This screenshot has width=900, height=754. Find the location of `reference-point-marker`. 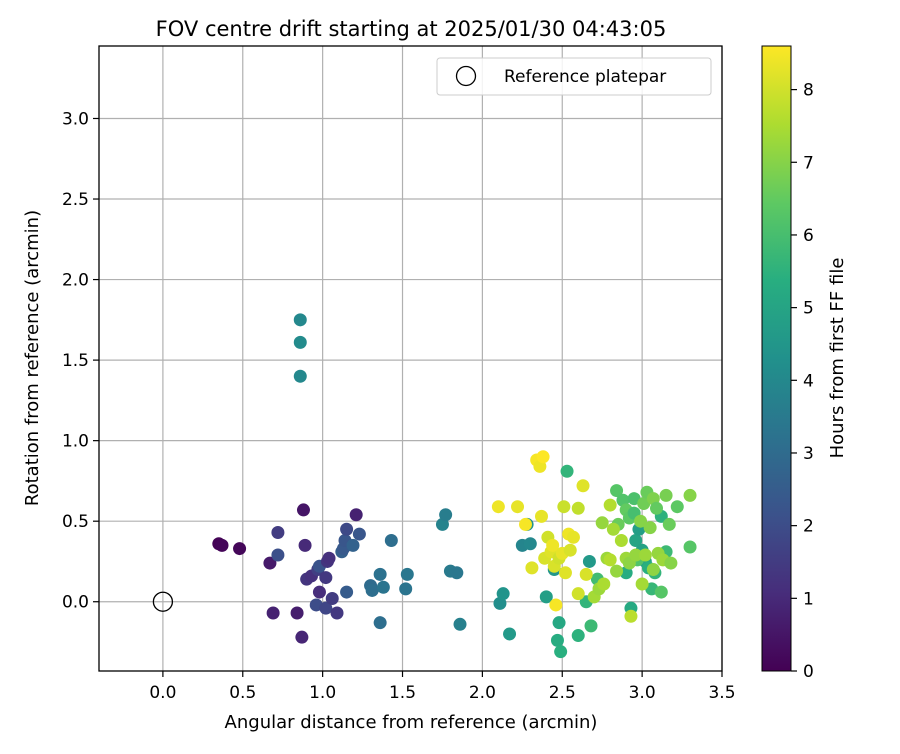

reference-point-marker is located at coordinates (163, 601).